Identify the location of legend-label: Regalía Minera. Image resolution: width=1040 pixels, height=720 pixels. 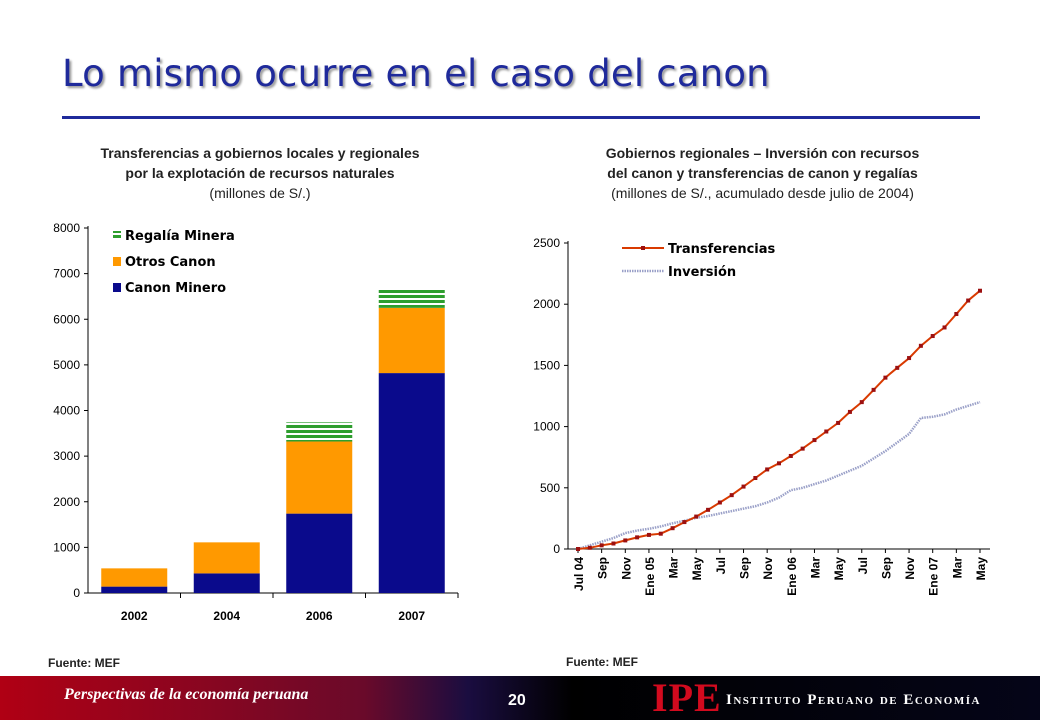
(180, 236).